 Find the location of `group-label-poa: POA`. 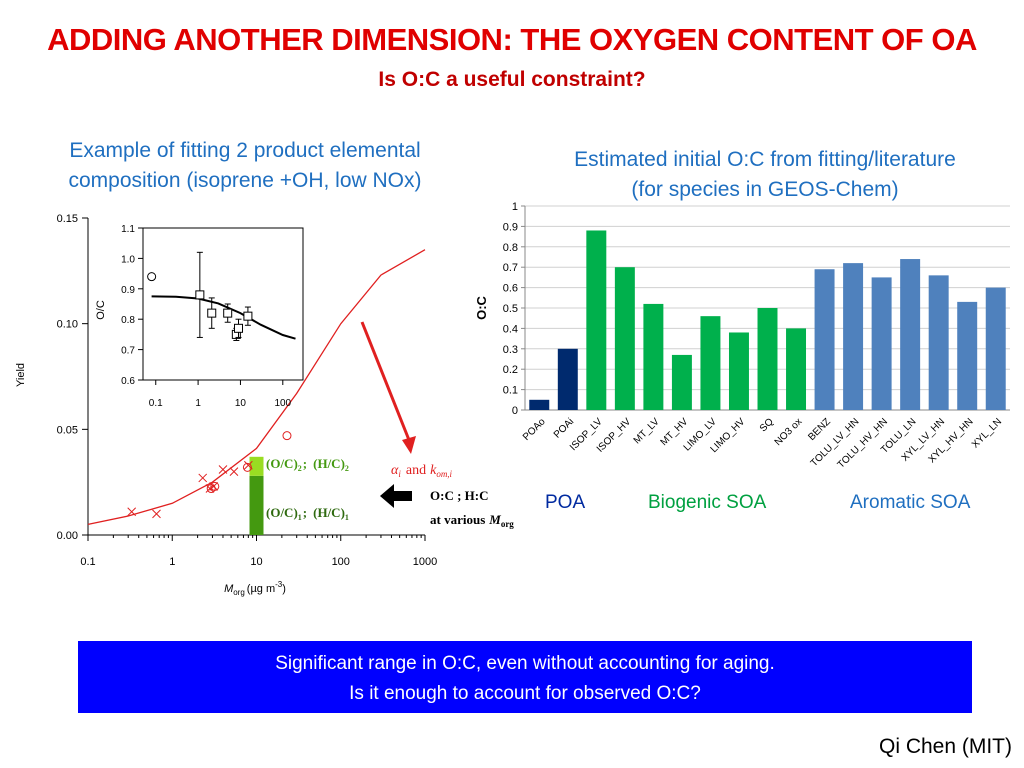

group-label-poa: POA is located at coordinates (565, 502).